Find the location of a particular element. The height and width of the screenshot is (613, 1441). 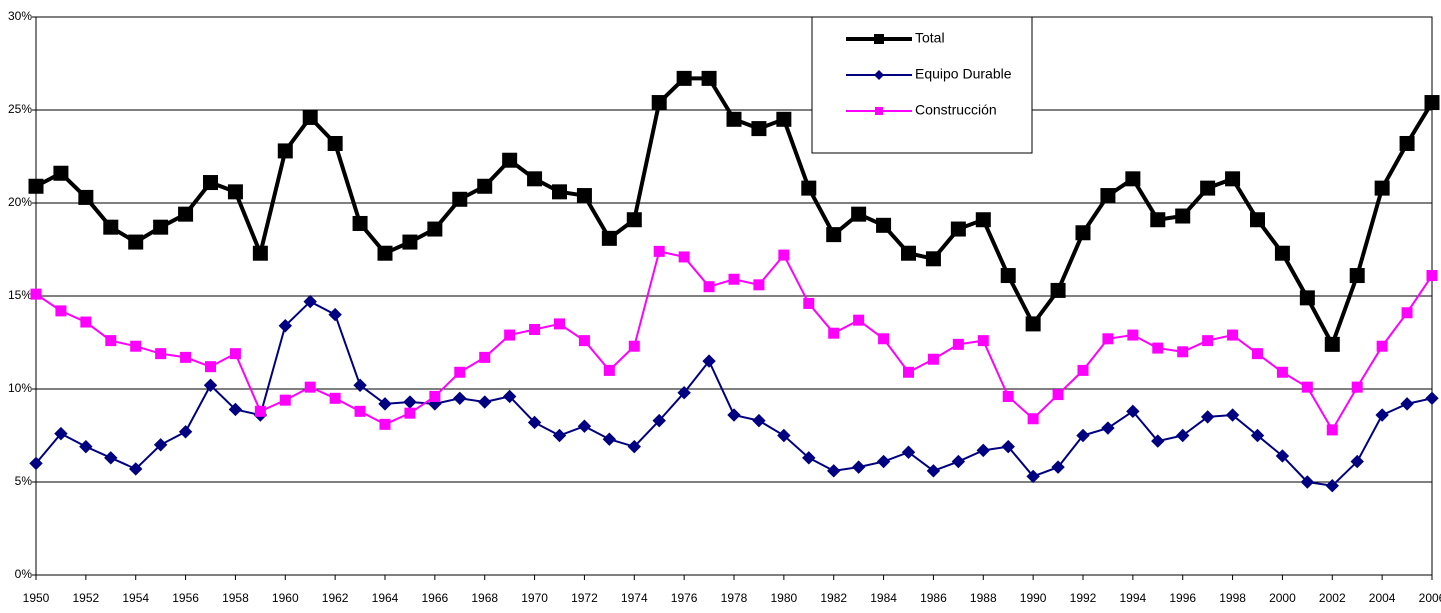

x-tick-label: 1998 is located at coordinates (1232, 598).